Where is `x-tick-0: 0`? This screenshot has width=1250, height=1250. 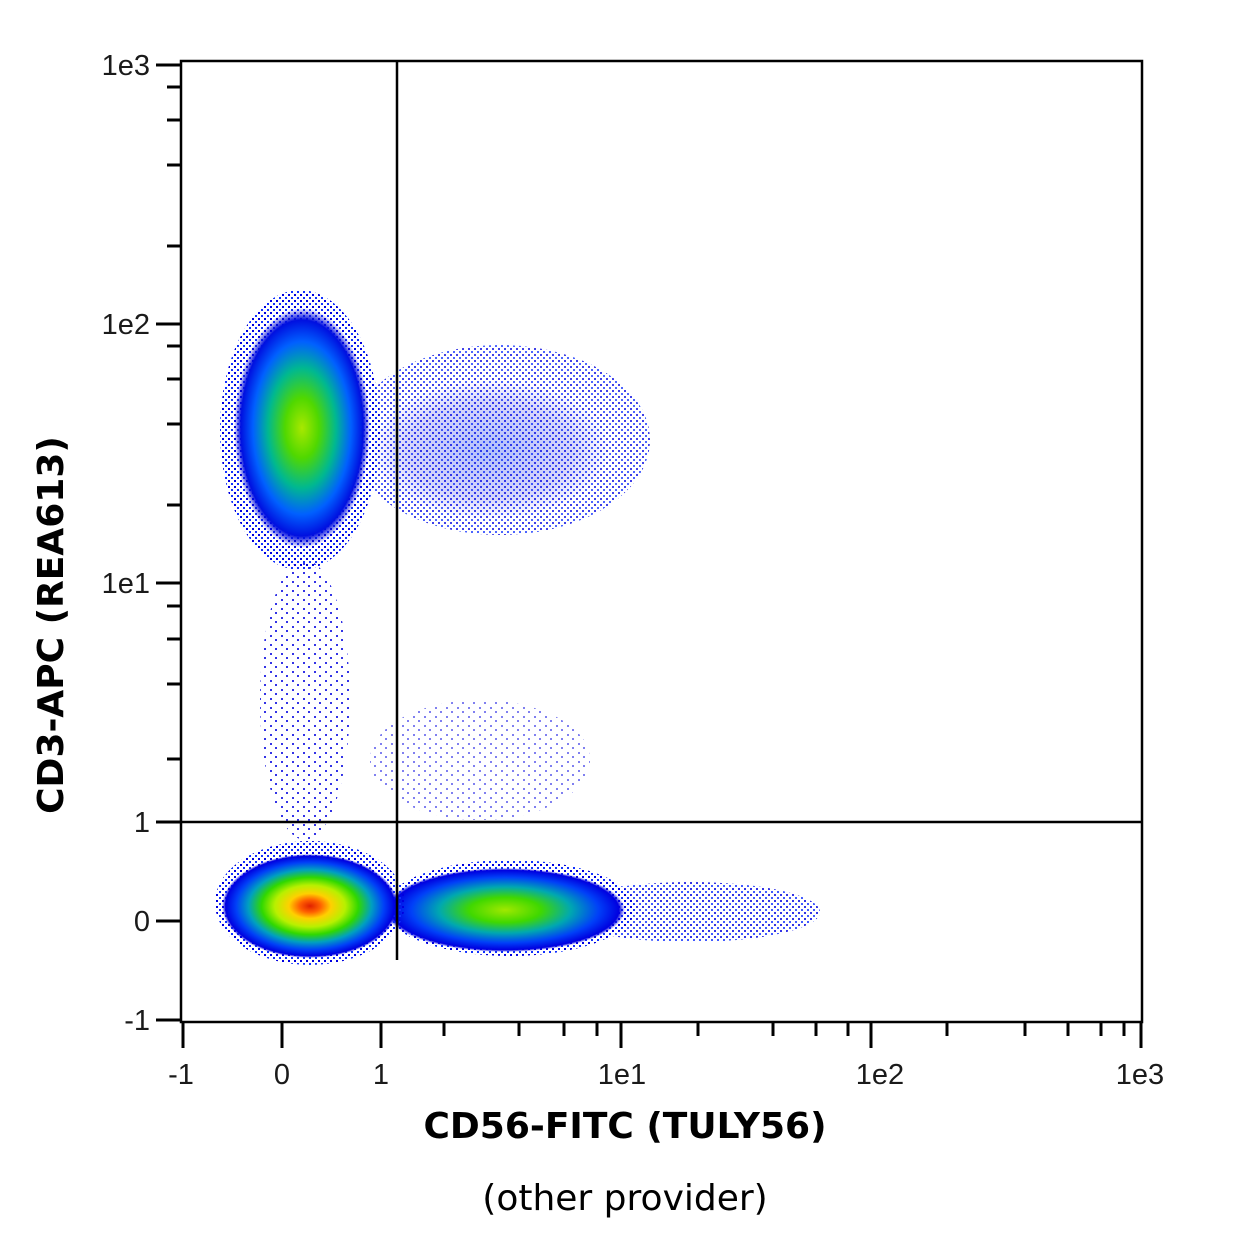
x-tick-0: 0 is located at coordinates (282, 1075).